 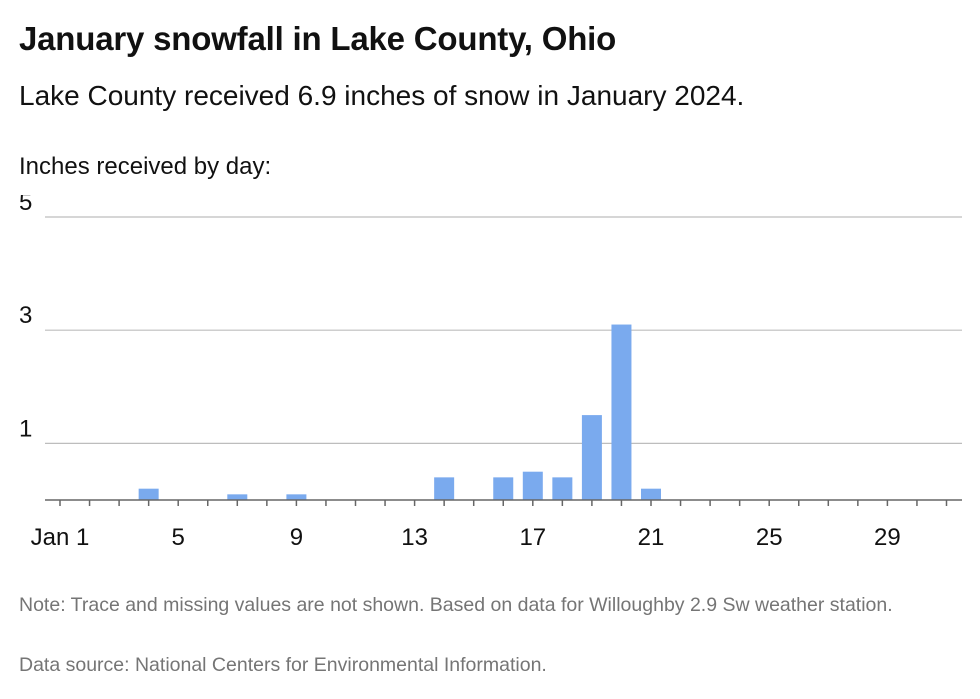 I want to click on bars, so click(x=399, y=412).